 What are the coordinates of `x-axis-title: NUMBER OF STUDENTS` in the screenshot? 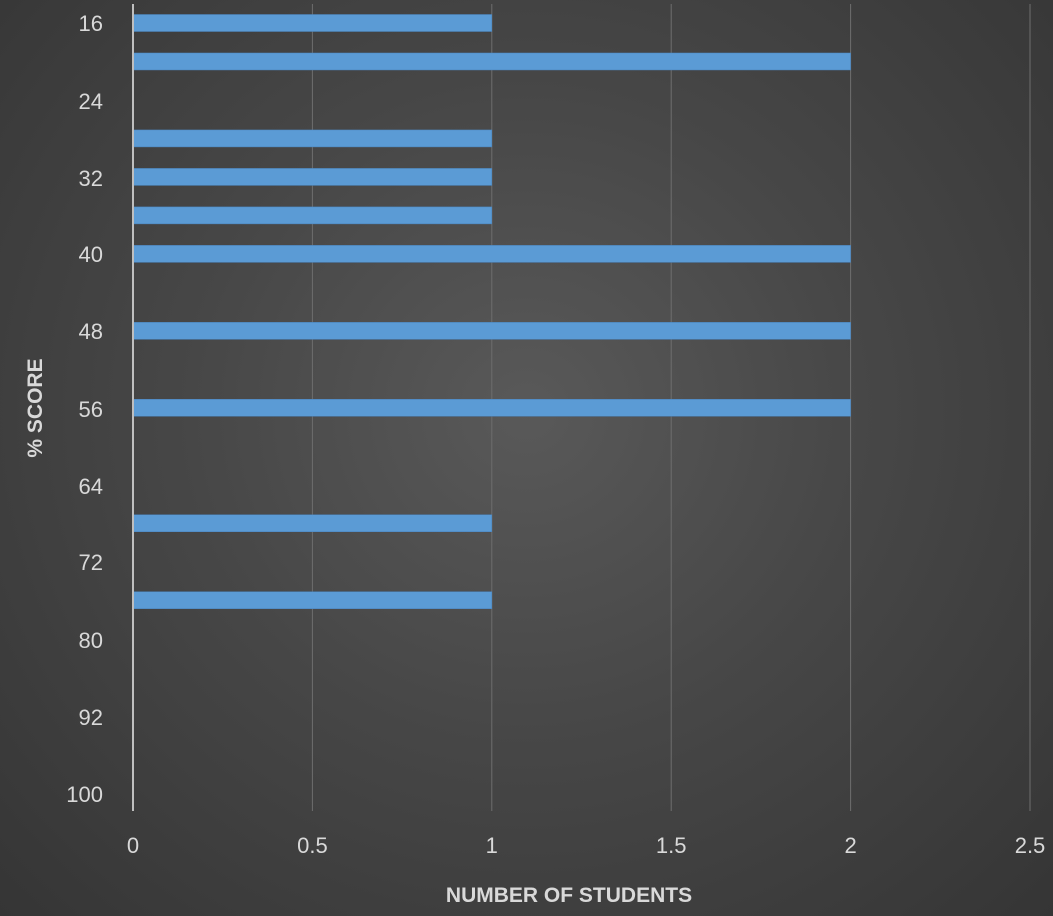 It's located at (569, 895).